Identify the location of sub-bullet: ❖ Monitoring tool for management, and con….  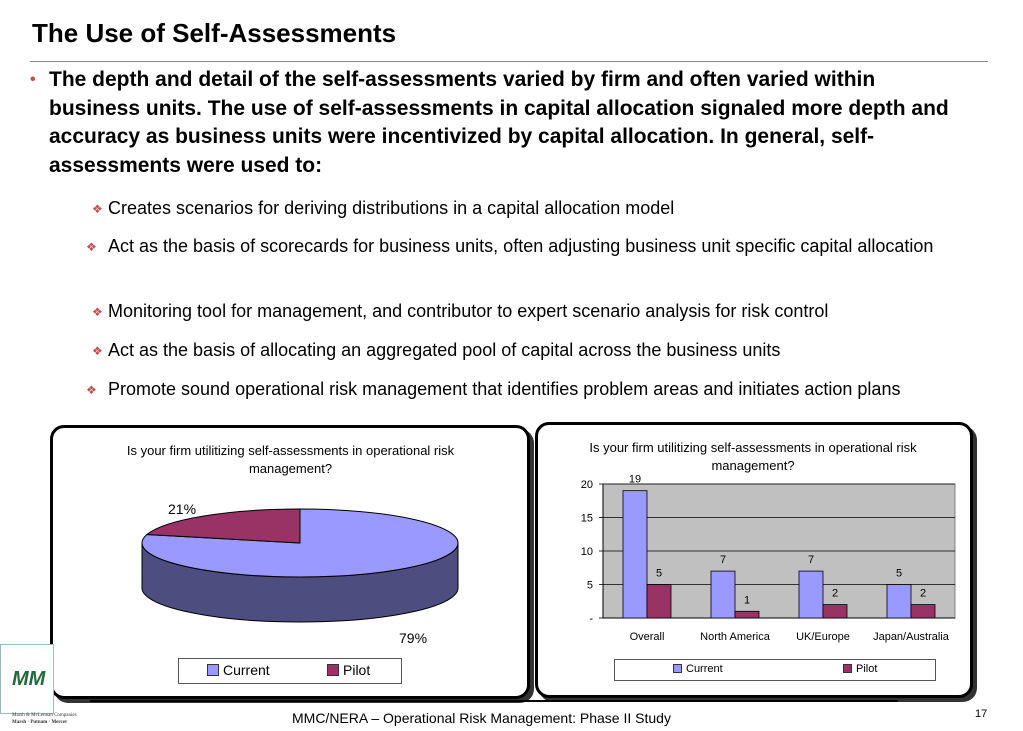
(542, 311).